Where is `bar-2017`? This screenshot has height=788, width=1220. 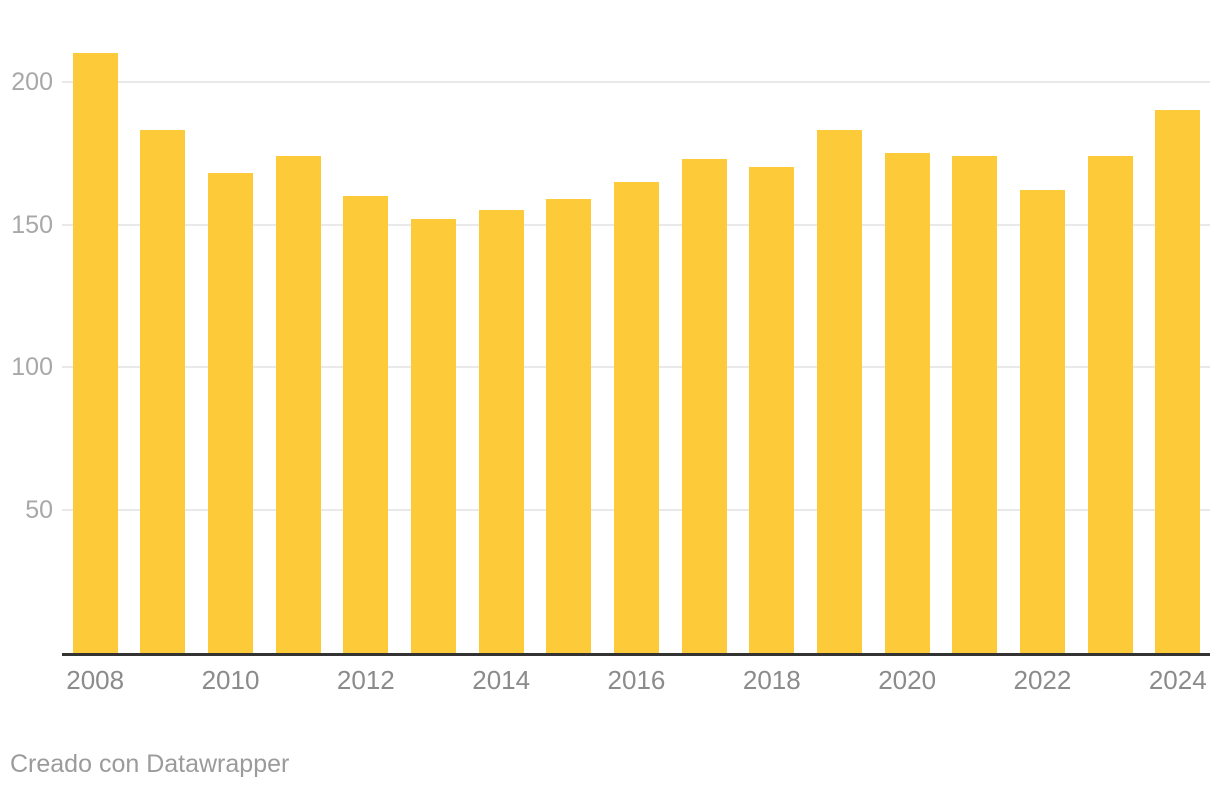
bar-2017 is located at coordinates (704, 405).